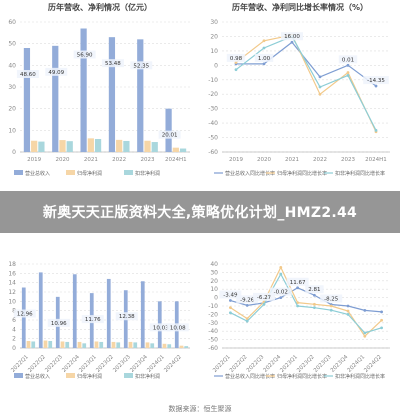 The image size is (400, 419). What do you see at coordinates (20, 364) in the screenshot?
I see `x-tick-label: 2022Q1` at bounding box center [20, 364].